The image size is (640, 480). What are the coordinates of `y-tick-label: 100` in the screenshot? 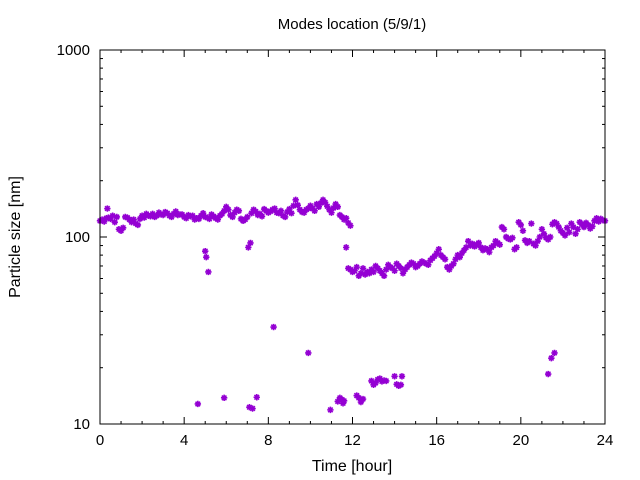 It's located at (77, 237).